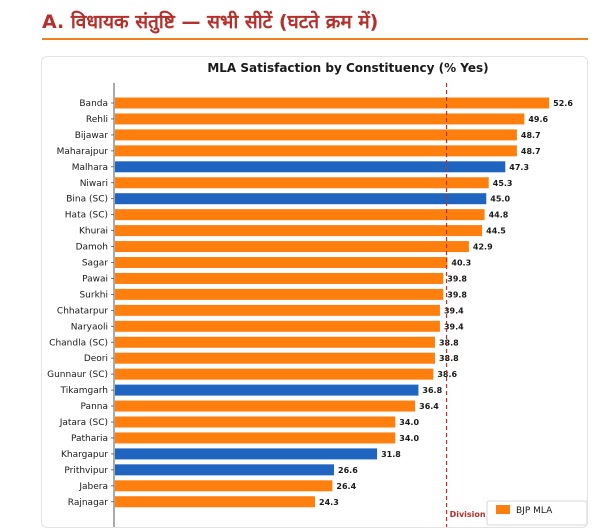 The height and width of the screenshot is (528, 616). What do you see at coordinates (95, 279) in the screenshot?
I see `category-label: Pawai` at bounding box center [95, 279].